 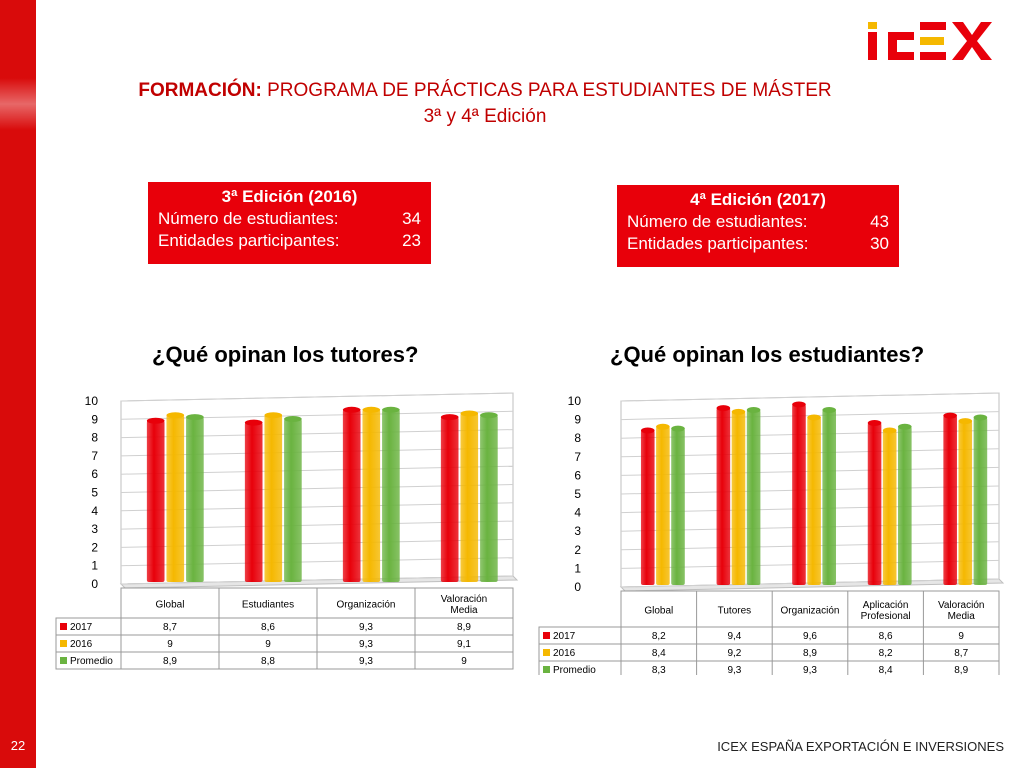 I want to click on slide-subtitle: 3ª y 4ª Edición, so click(x=485, y=116).